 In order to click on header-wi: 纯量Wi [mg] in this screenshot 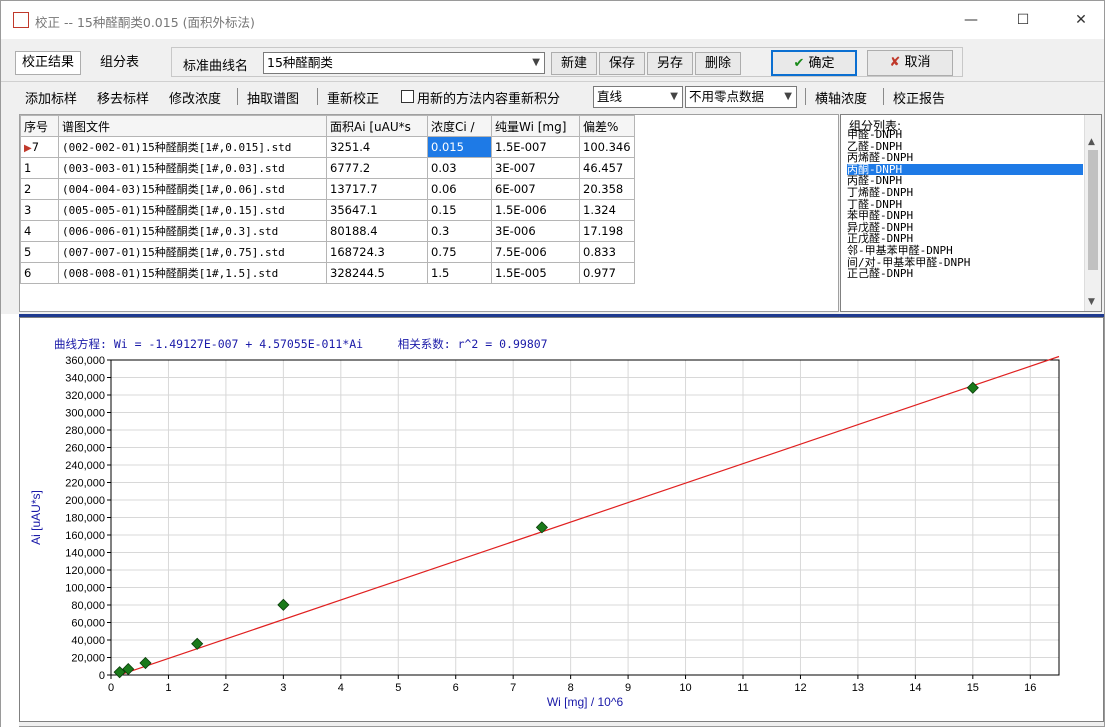, I will do `click(535, 126)`.